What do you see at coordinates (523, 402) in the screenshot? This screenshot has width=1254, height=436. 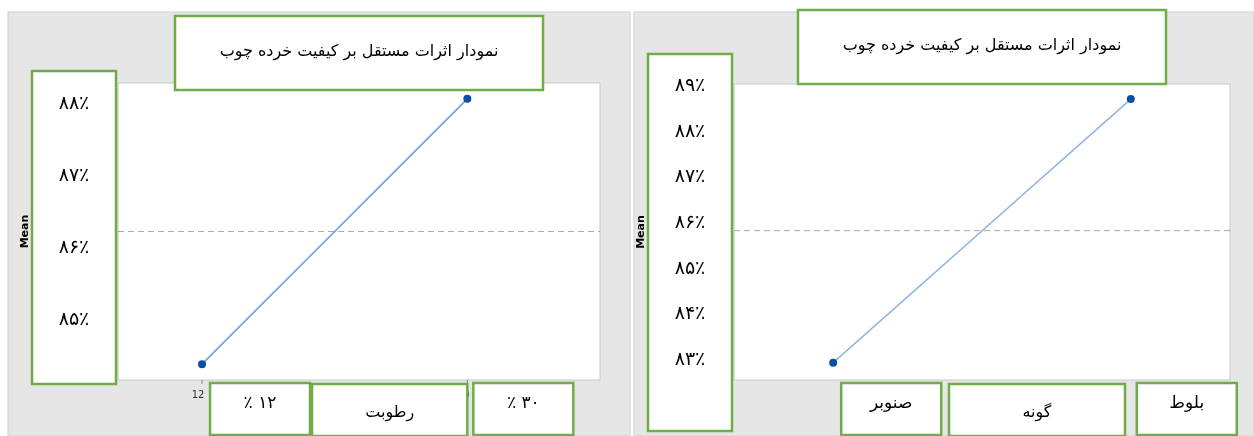 I see `text: ٪ ۳۰` at bounding box center [523, 402].